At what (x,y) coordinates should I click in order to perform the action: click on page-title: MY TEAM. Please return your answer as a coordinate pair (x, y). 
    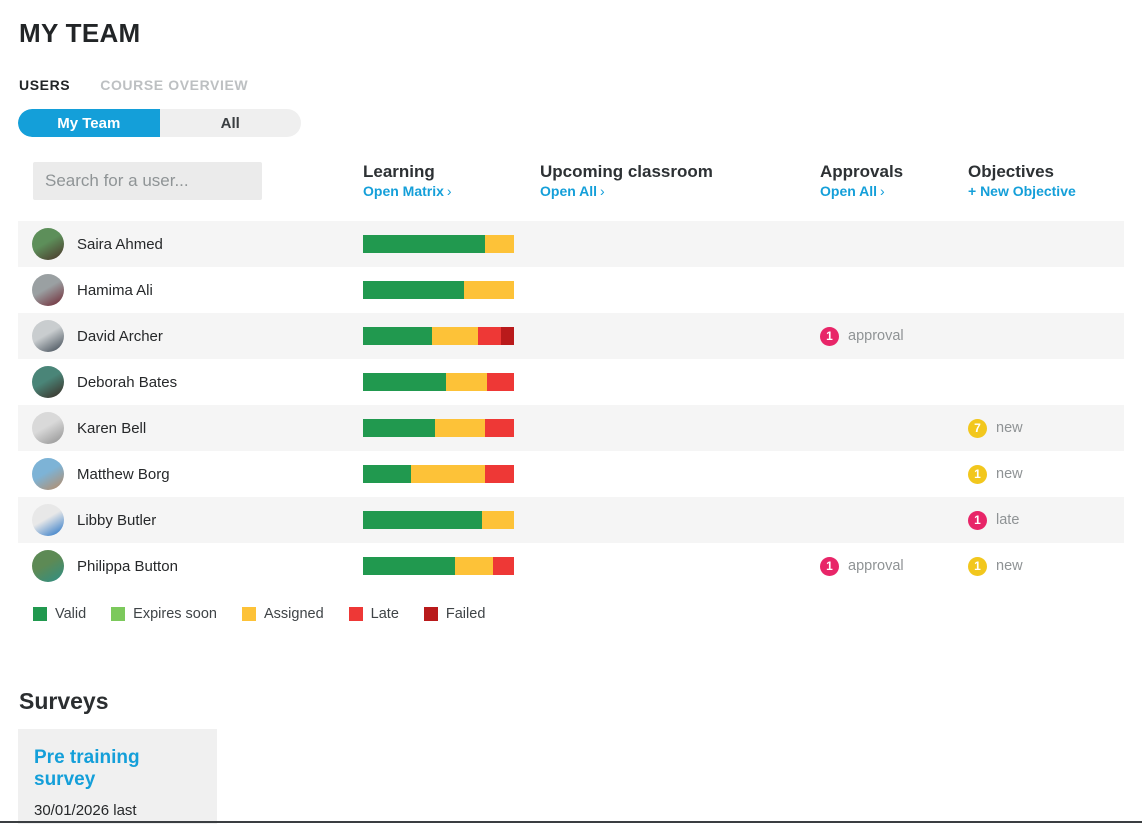
    Looking at the image, I should click on (80, 33).